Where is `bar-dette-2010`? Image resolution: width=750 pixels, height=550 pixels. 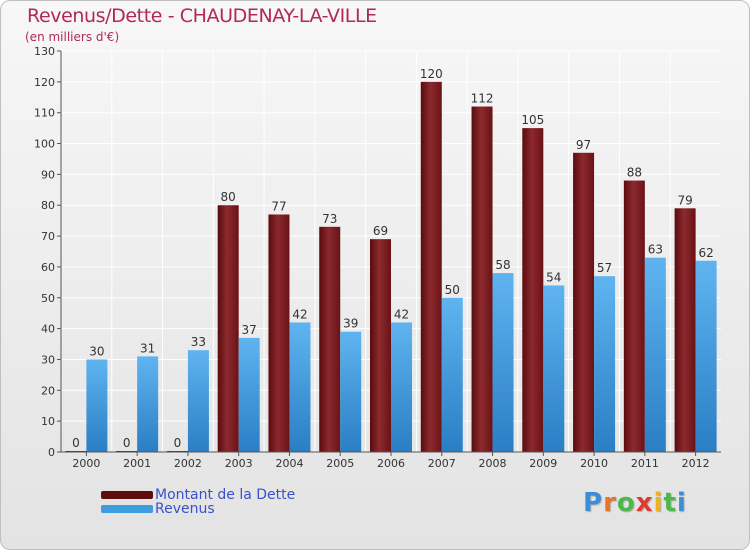 bar-dette-2010 is located at coordinates (584, 302).